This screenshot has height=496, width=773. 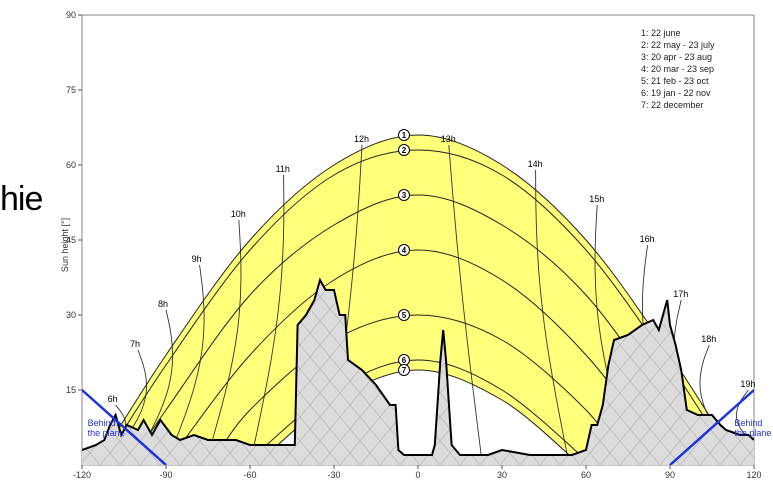 What do you see at coordinates (124, 427) in the screenshot?
I see `behind-plane-line-left` at bounding box center [124, 427].